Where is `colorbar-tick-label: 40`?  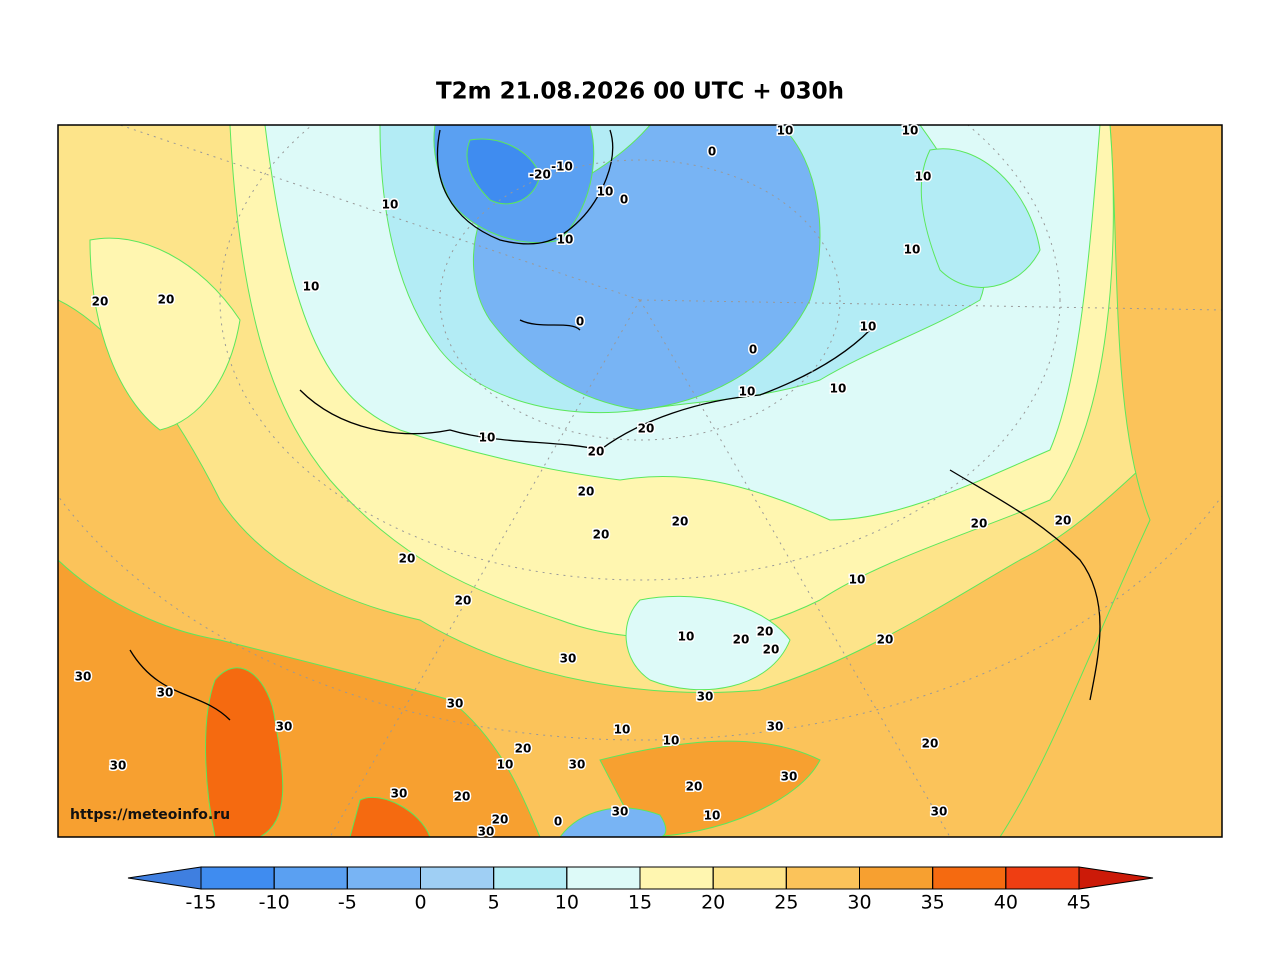 colorbar-tick-label: 40 is located at coordinates (1006, 903).